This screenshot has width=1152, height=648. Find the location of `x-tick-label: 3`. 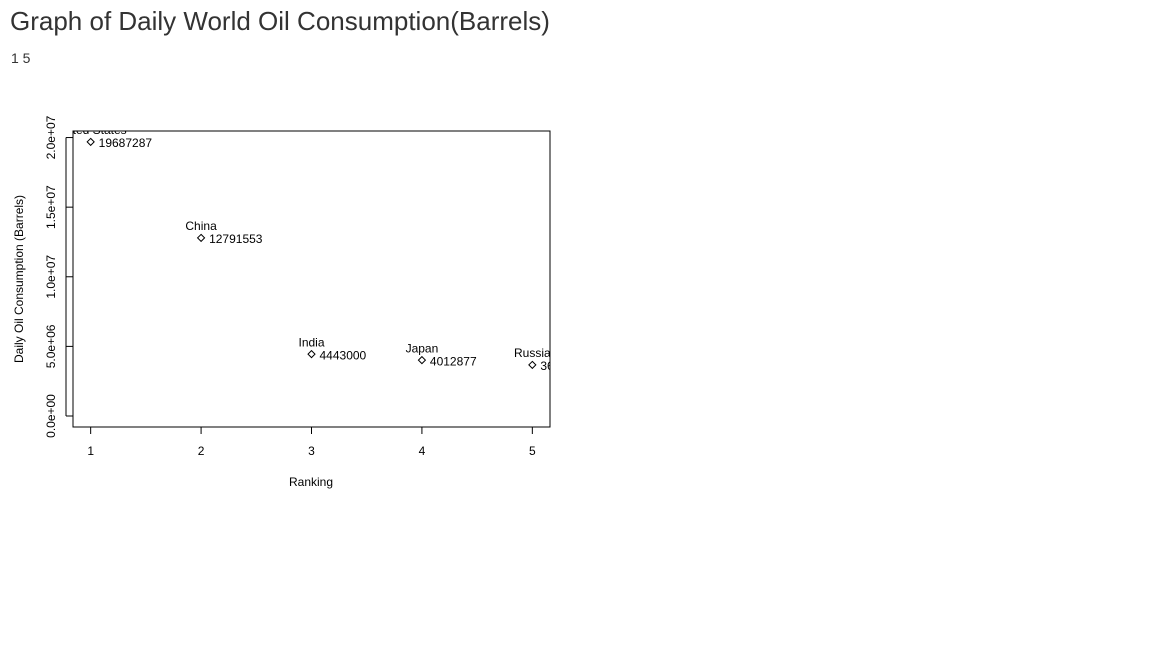

x-tick-label: 3 is located at coordinates (311, 451).